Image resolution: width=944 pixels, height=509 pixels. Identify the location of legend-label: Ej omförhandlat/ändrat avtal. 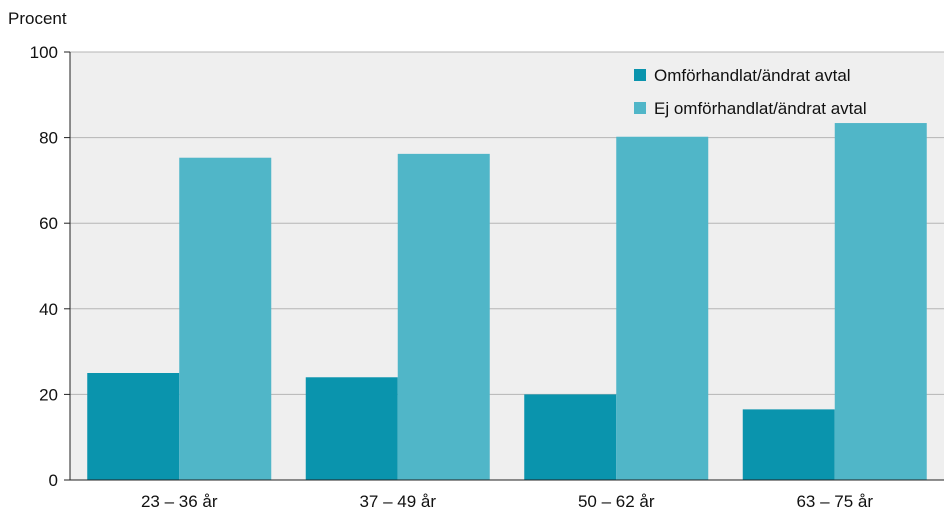
(760, 108).